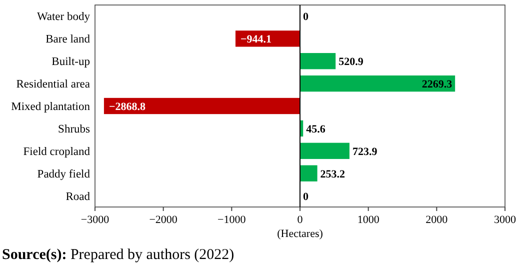  Describe the element at coordinates (95, 220) in the screenshot. I see `x-tick-label: −3000` at that location.